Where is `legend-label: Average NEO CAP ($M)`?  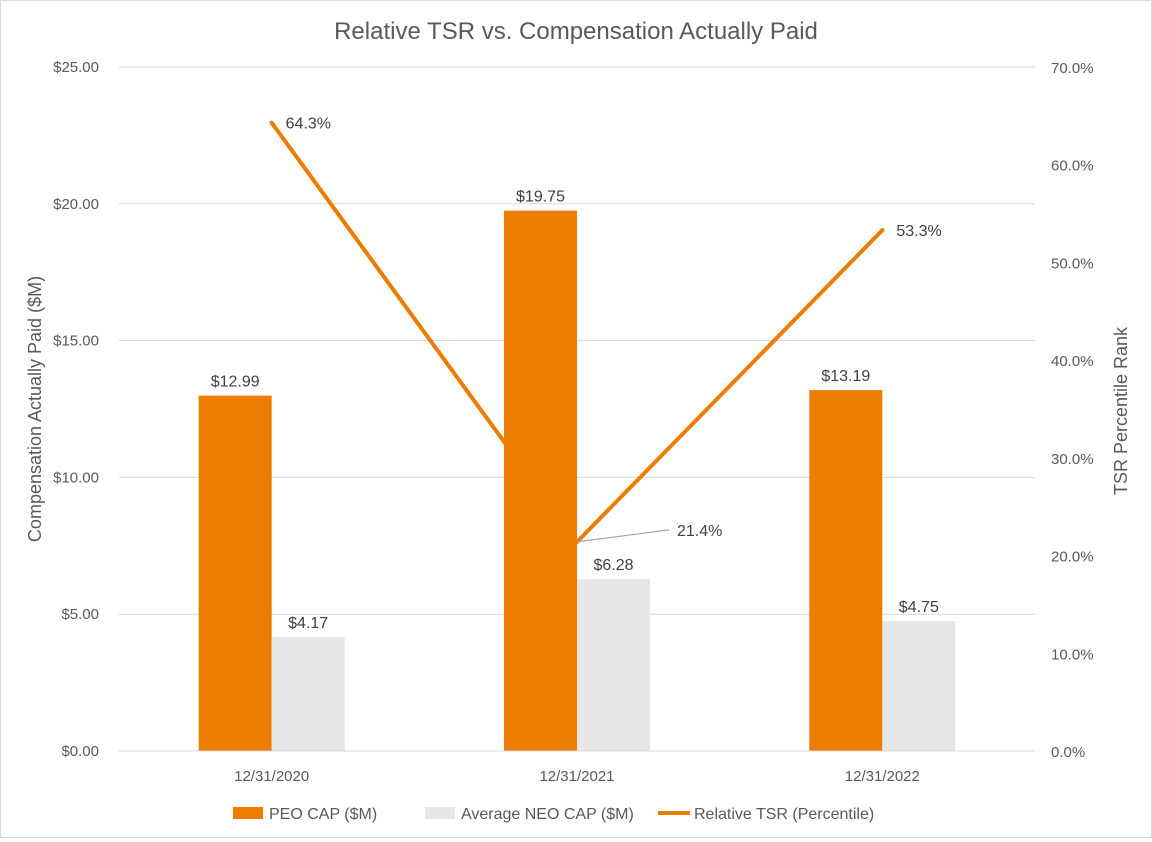 legend-label: Average NEO CAP ($M) is located at coordinates (547, 814).